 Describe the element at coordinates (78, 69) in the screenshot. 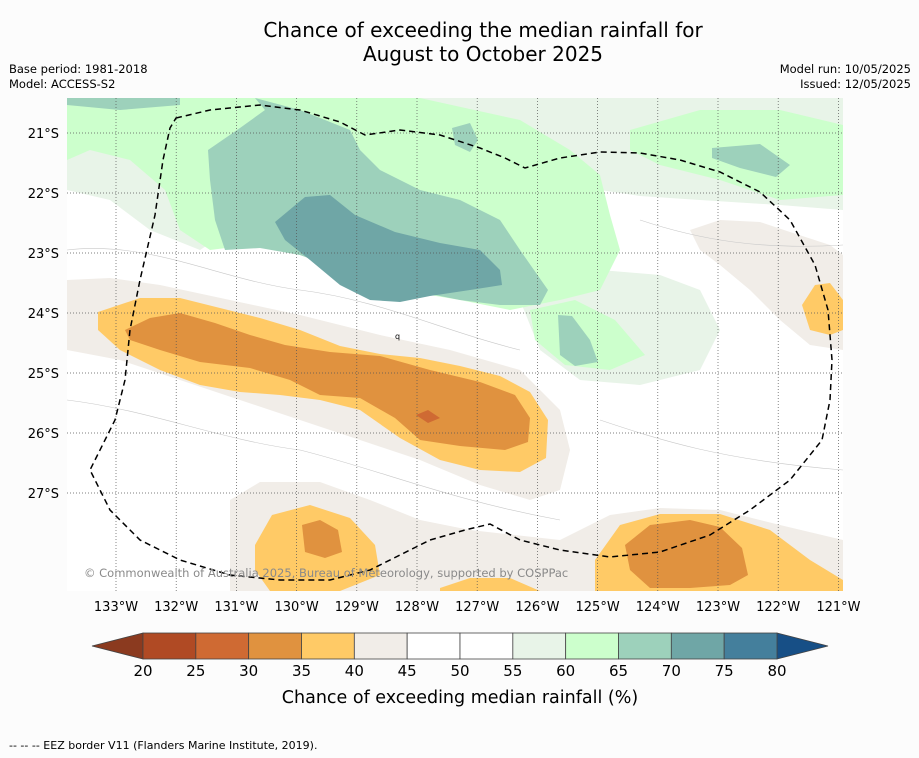

I see `base-period-text: Base period: 1981-2018` at that location.